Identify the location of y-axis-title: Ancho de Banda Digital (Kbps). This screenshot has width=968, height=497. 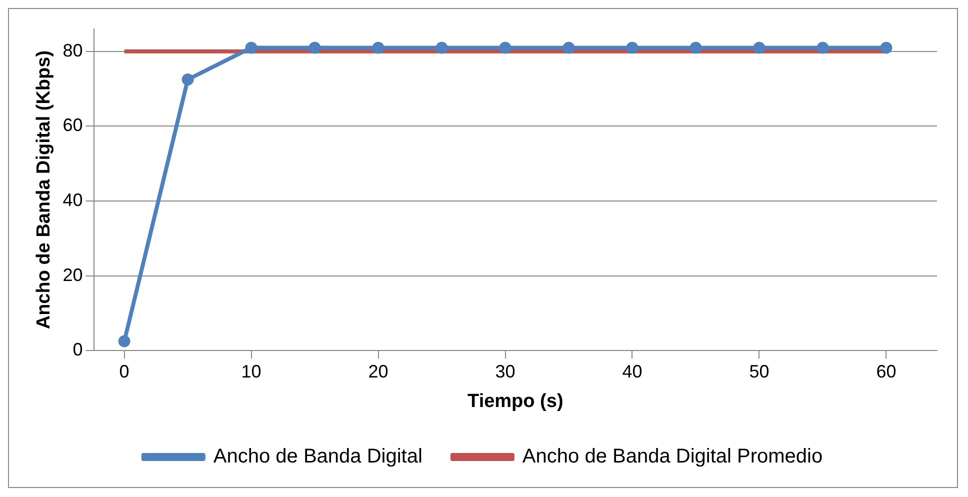
(44, 190).